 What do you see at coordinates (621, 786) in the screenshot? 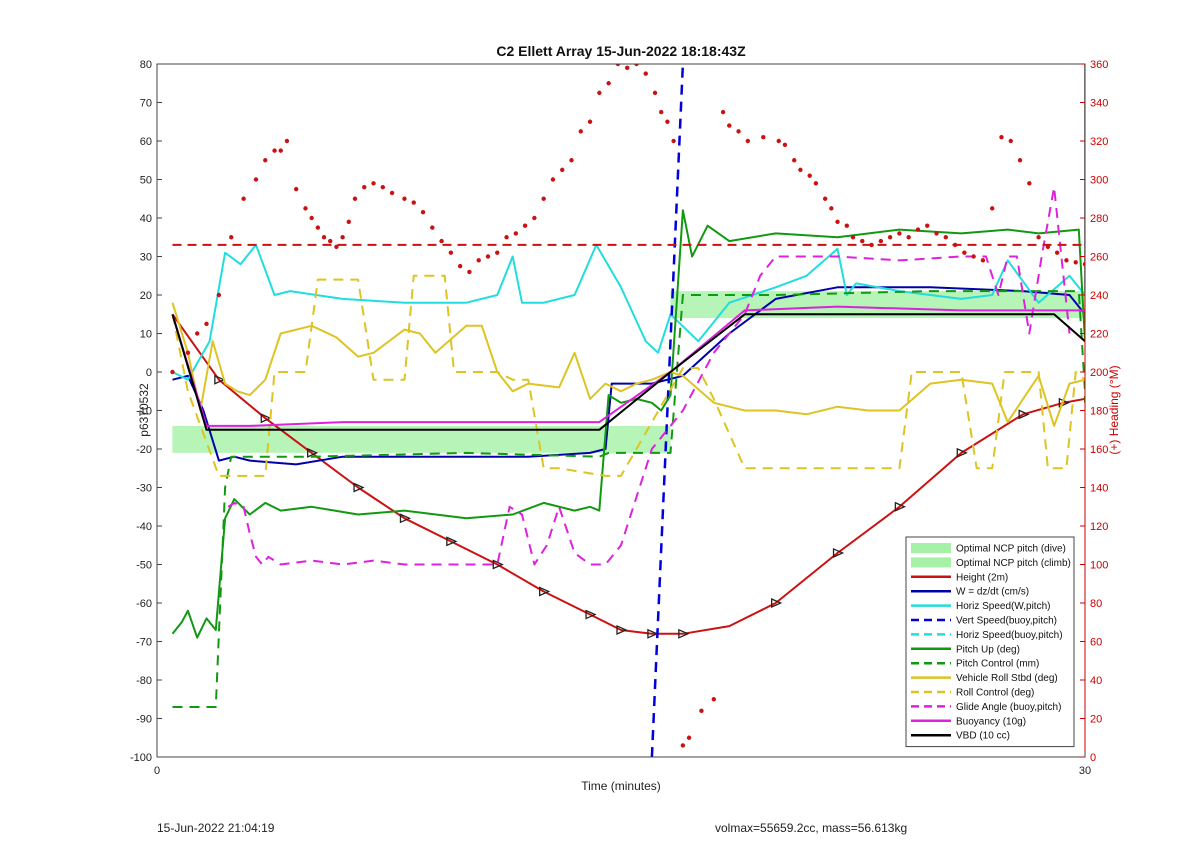
I see `x-axis-label: Time (minutes)` at bounding box center [621, 786].